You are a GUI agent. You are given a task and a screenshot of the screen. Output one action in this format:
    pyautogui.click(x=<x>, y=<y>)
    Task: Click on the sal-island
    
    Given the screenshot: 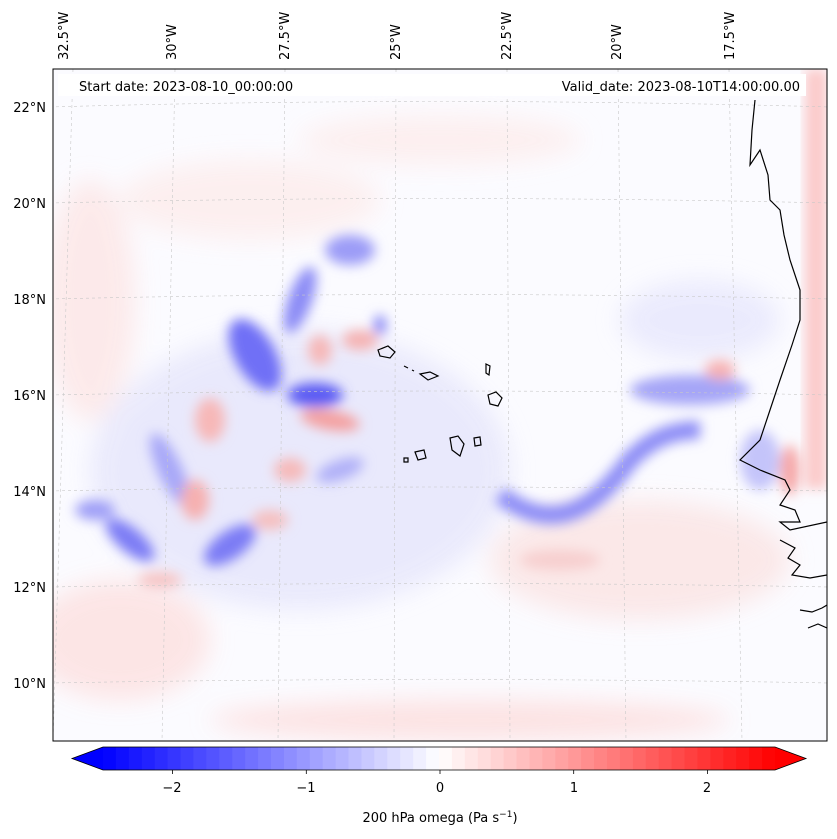 What is the action you would take?
    pyautogui.click(x=488, y=370)
    